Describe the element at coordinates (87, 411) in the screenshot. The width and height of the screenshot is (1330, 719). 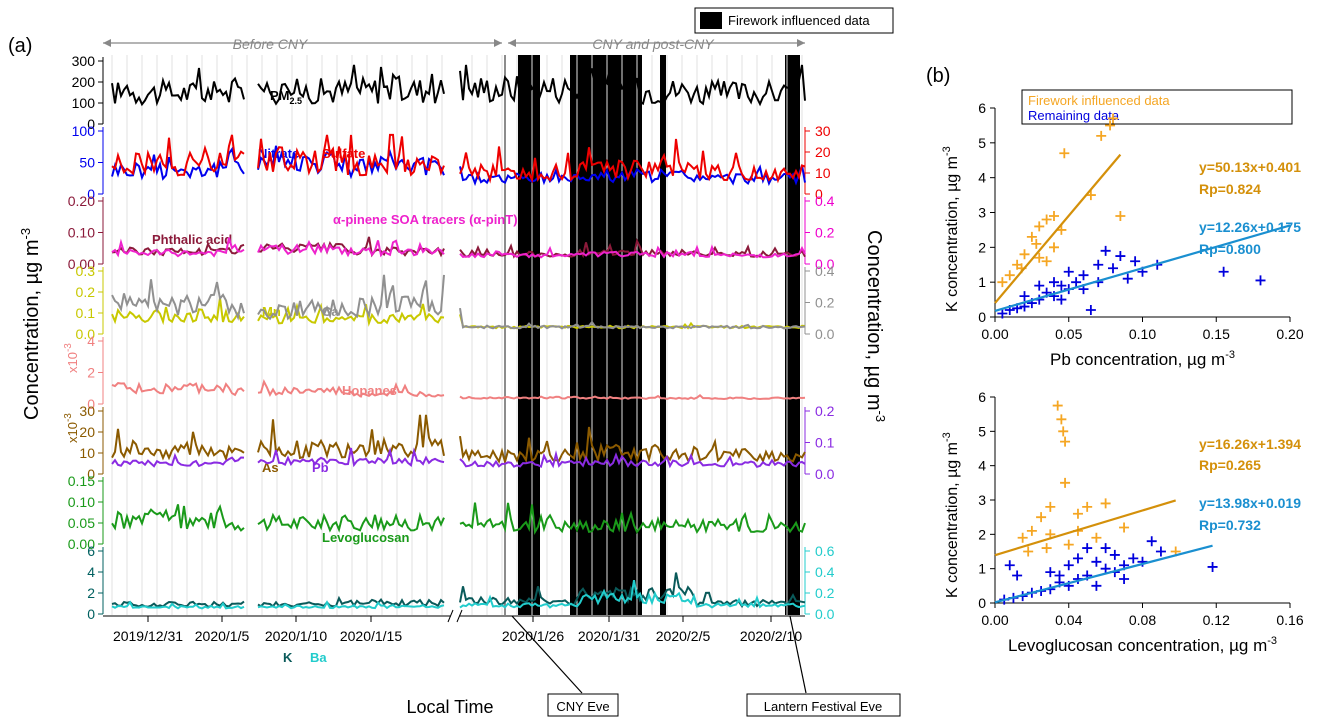
I see `left-tick-label: 30` at that location.